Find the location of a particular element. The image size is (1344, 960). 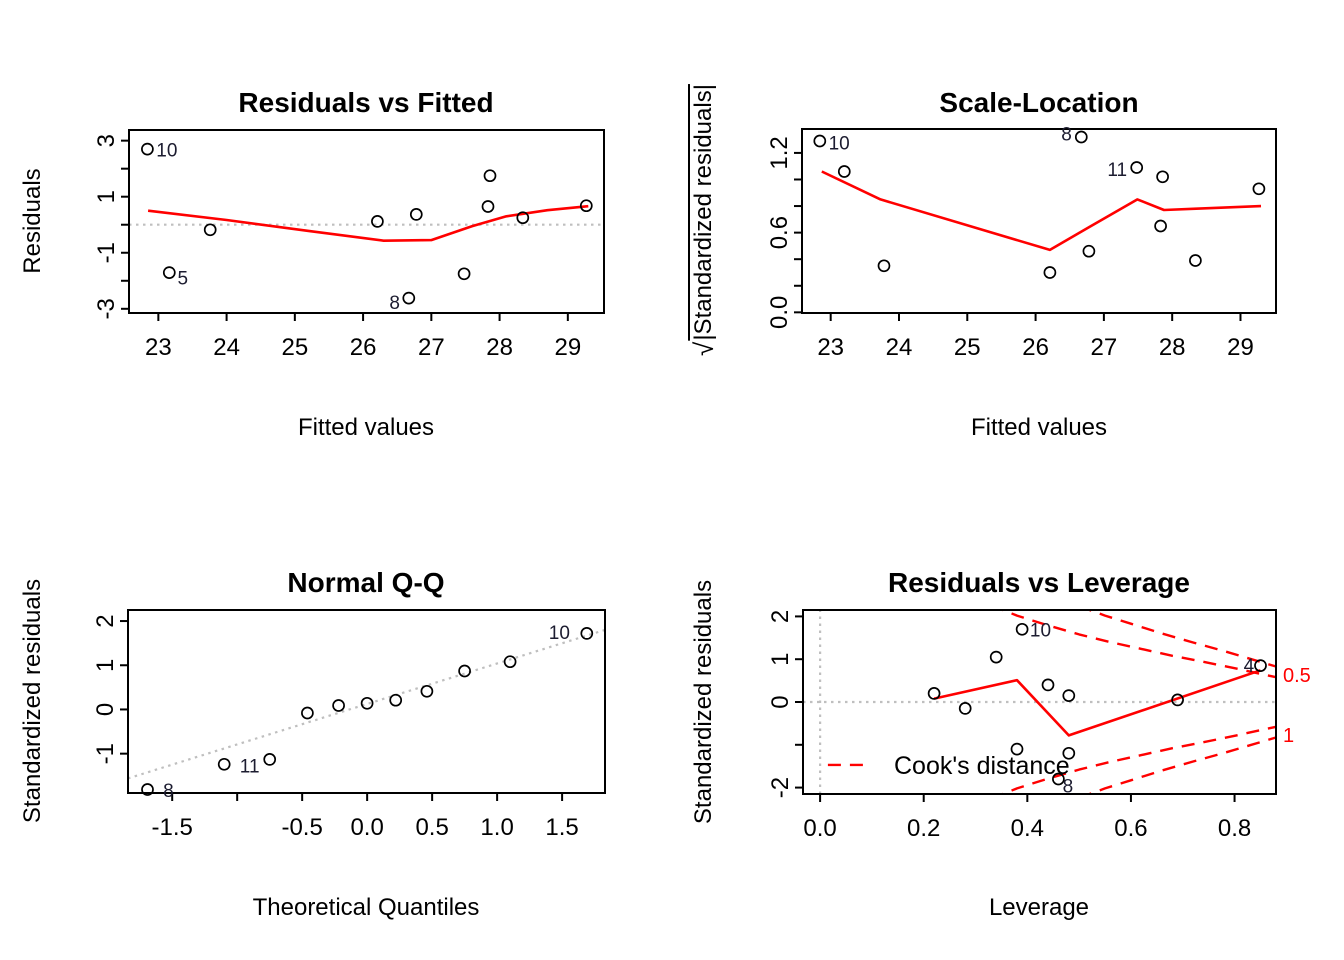

panel-3-yaxis-label: Standardized residuals is located at coordinates (32, 701).